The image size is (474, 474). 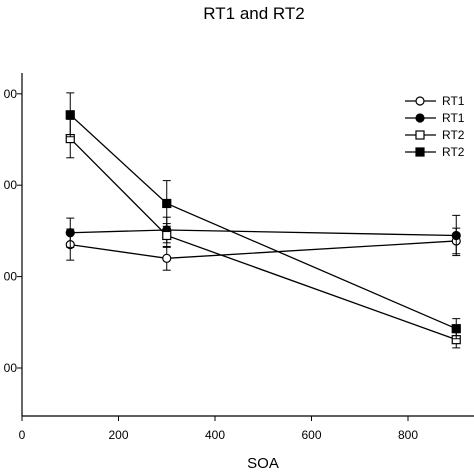 I want to click on x-tick-label: 0, so click(x=22, y=435).